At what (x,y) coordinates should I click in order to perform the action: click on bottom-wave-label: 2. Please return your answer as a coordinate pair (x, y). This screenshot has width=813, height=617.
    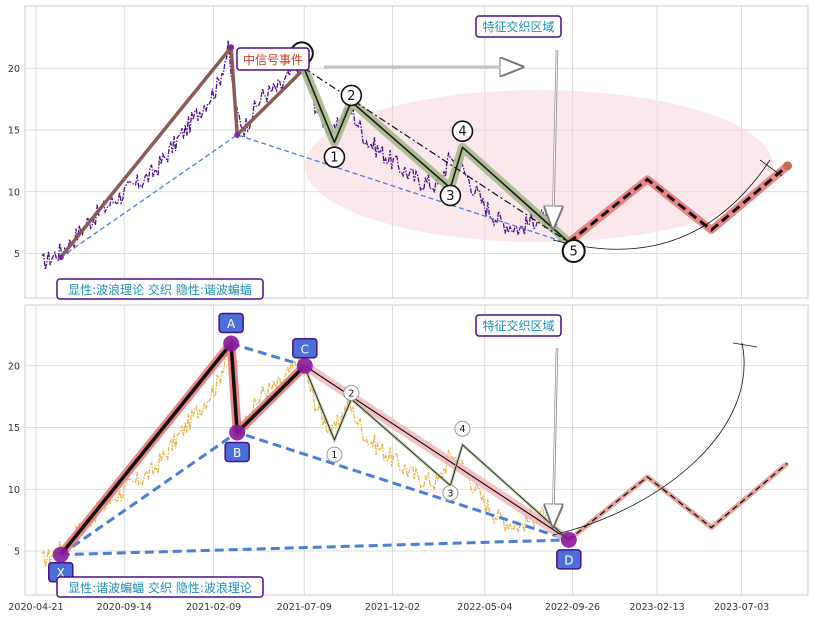
    Looking at the image, I should click on (351, 393).